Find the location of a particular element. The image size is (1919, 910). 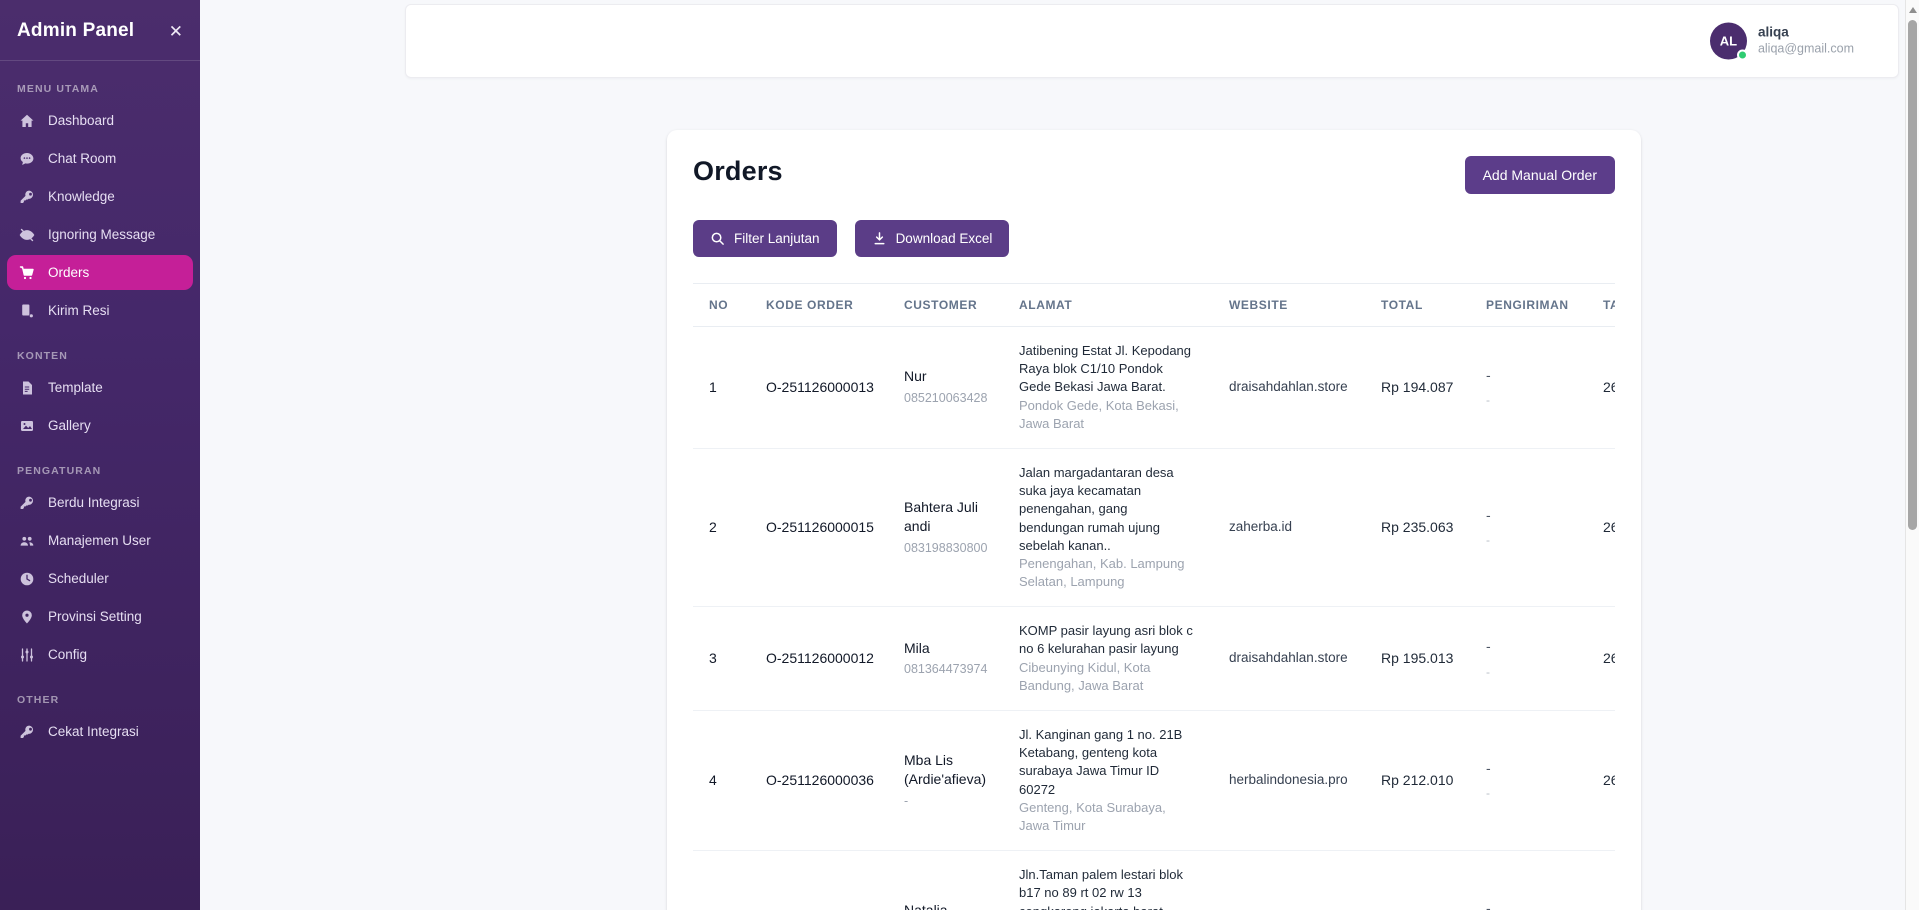

sidebar-item-kirim-resi: Kirim Resi is located at coordinates (100, 310).